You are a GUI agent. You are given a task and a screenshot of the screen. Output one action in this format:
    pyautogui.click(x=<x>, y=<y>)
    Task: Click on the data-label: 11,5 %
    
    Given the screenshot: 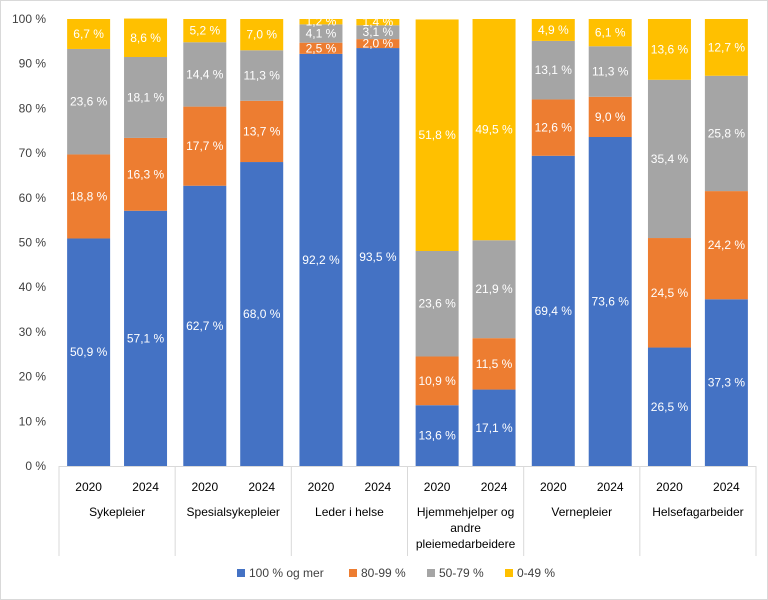 What is the action you would take?
    pyautogui.click(x=494, y=364)
    